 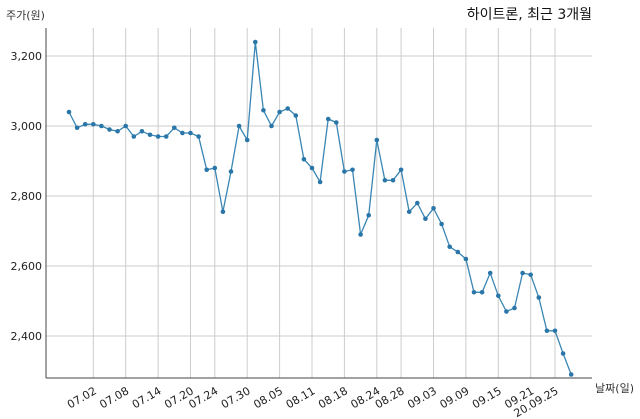 I want to click on x-tick-label: 08.11, so click(x=301, y=397).